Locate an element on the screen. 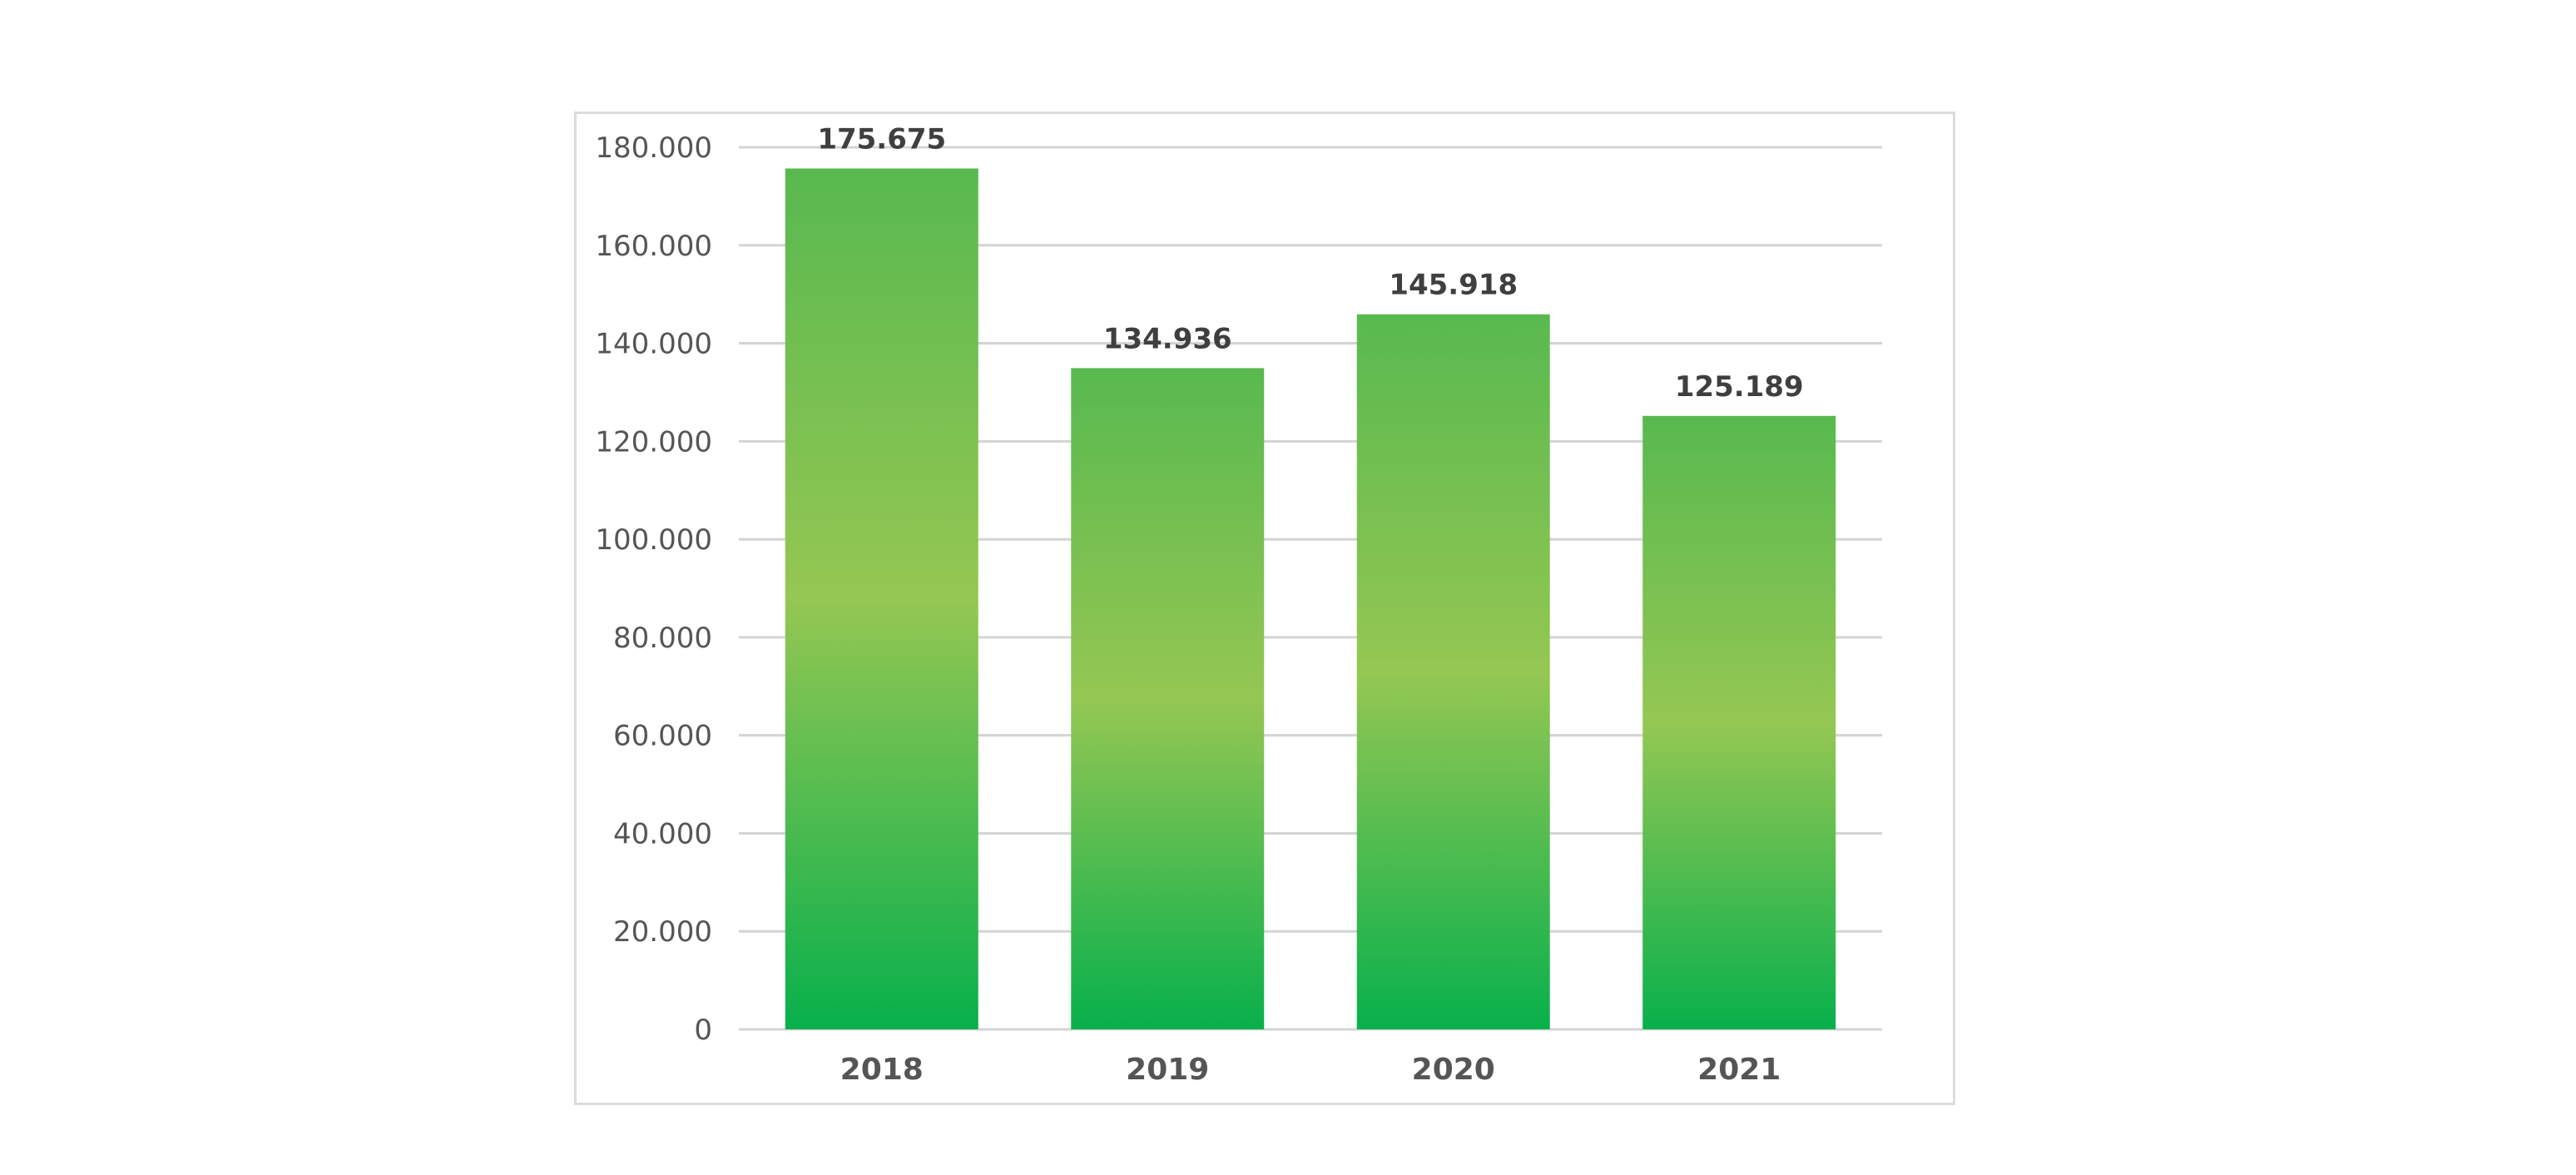 The image size is (2576, 1175). data-label-2018: 175.675 is located at coordinates (882, 139).